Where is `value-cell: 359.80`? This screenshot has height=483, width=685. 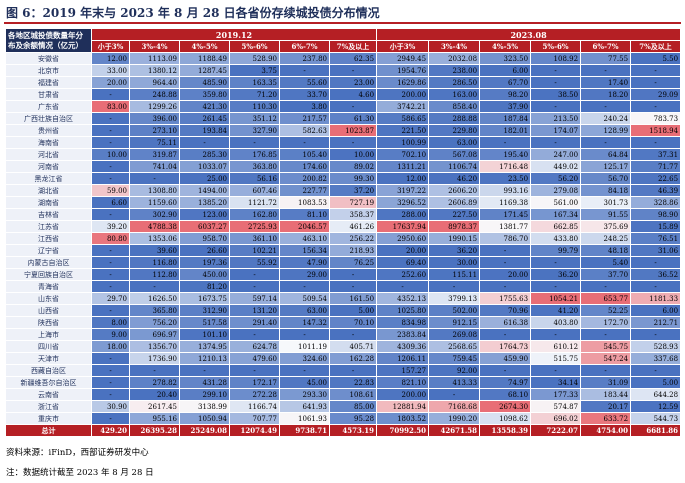
value-cell: 359.80 is located at coordinates (204, 94).